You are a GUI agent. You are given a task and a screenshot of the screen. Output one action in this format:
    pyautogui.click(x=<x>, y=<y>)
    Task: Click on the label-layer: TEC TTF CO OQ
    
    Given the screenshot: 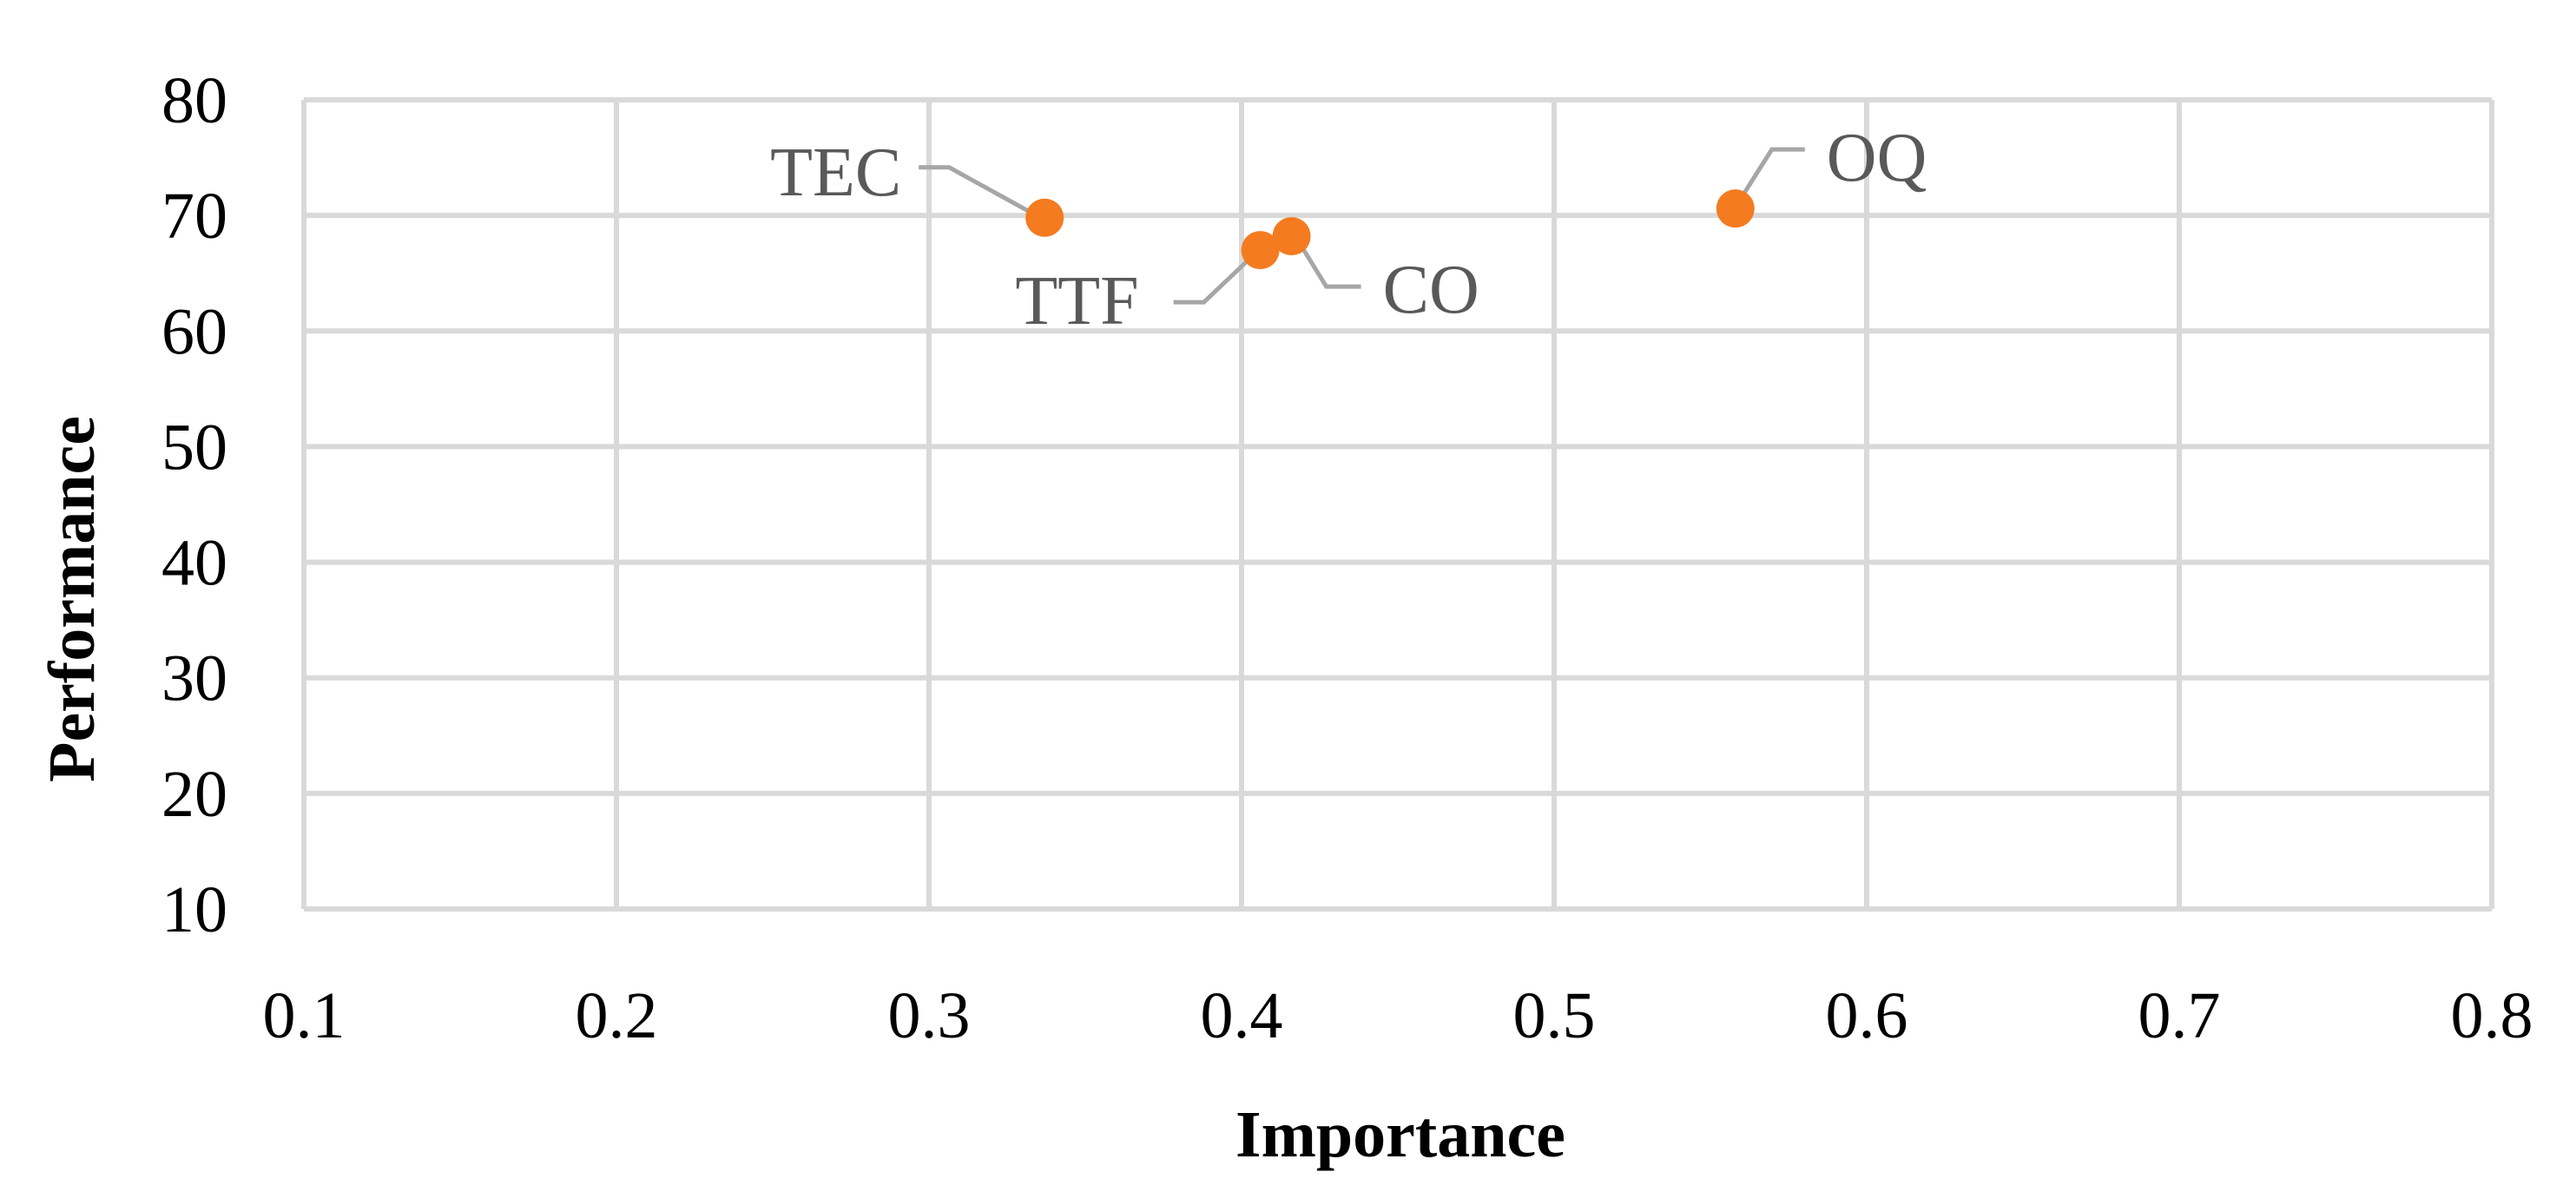 What is the action you would take?
    pyautogui.click(x=1348, y=229)
    